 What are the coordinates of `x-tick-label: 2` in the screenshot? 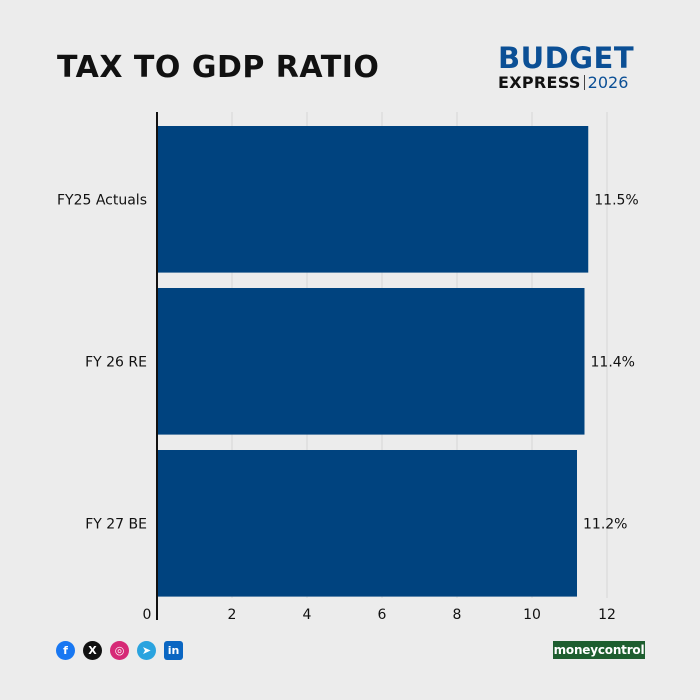 It's located at (232, 615).